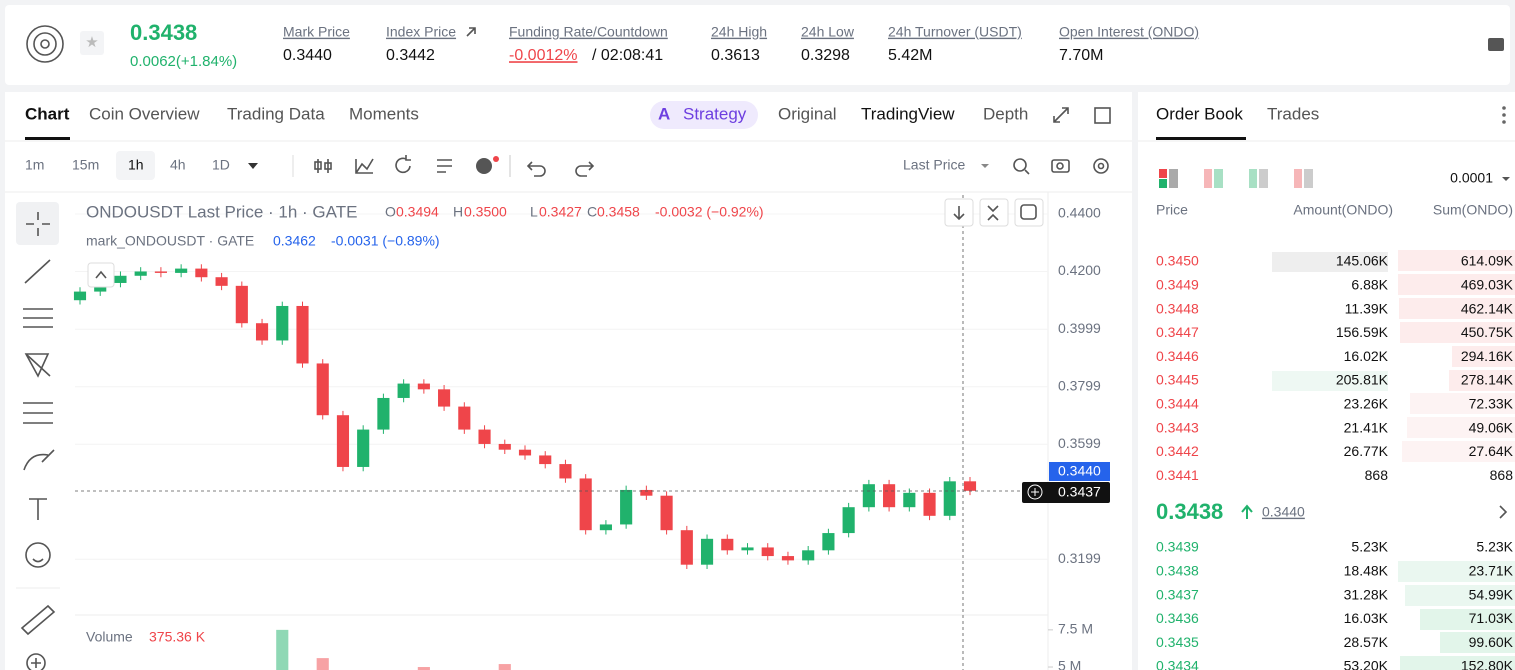 The image size is (1515, 670). I want to click on drawing-tools, so click(38, 441).